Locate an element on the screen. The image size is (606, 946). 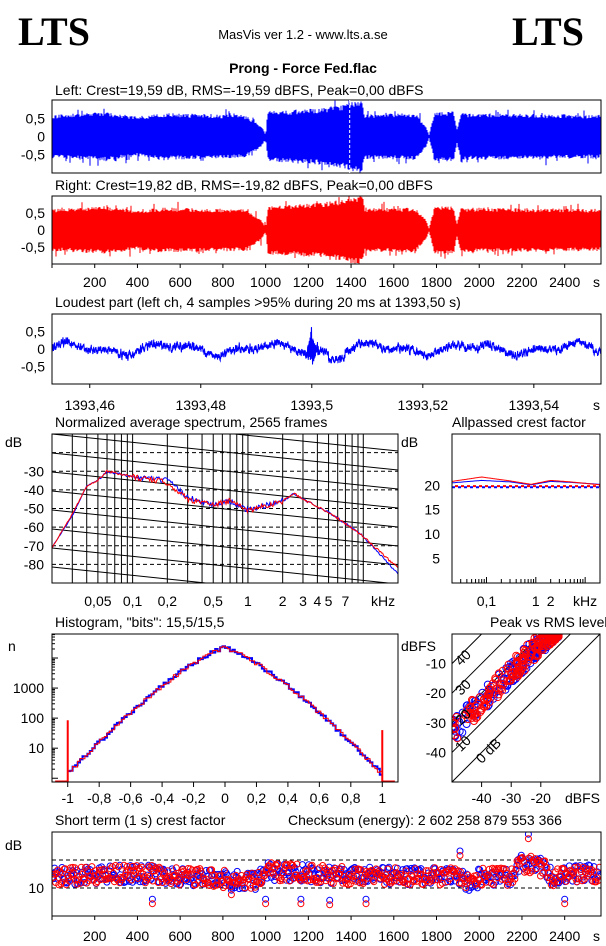
short-term-crest-frame is located at coordinates (326, 874).